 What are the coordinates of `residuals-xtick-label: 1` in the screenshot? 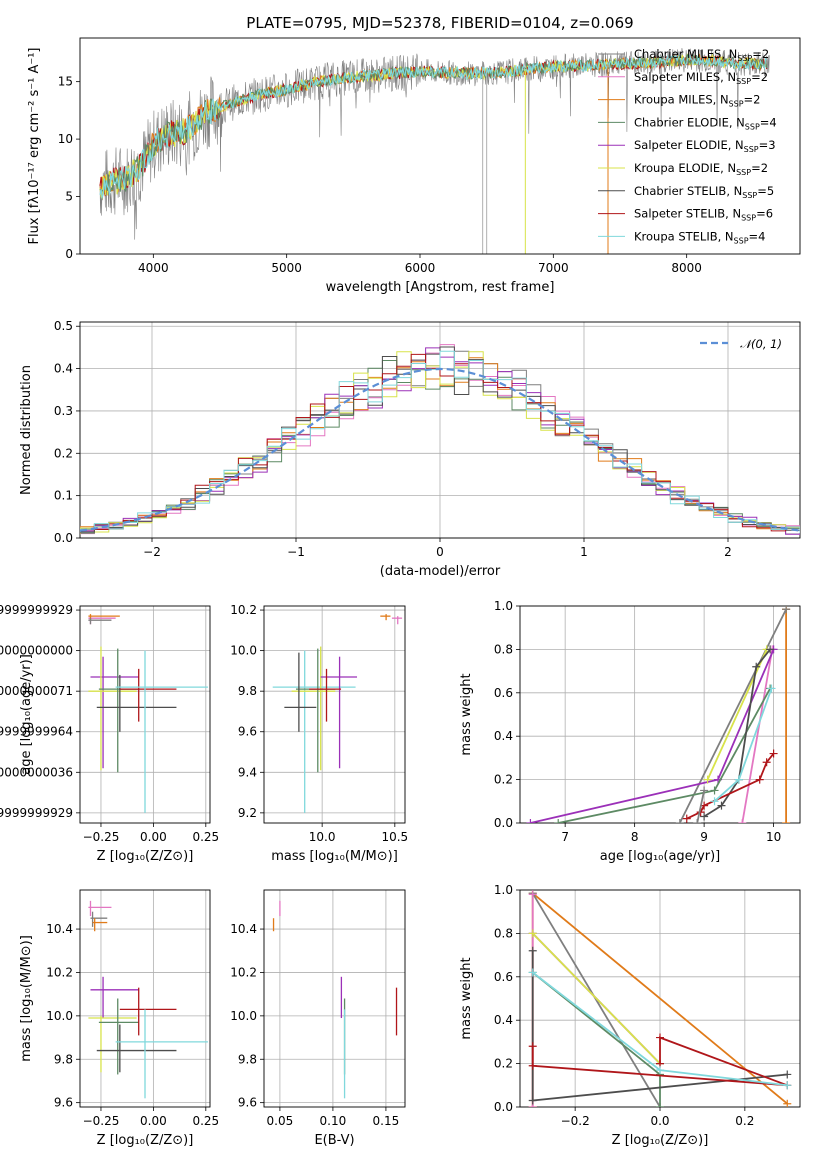 It's located at (584, 552).